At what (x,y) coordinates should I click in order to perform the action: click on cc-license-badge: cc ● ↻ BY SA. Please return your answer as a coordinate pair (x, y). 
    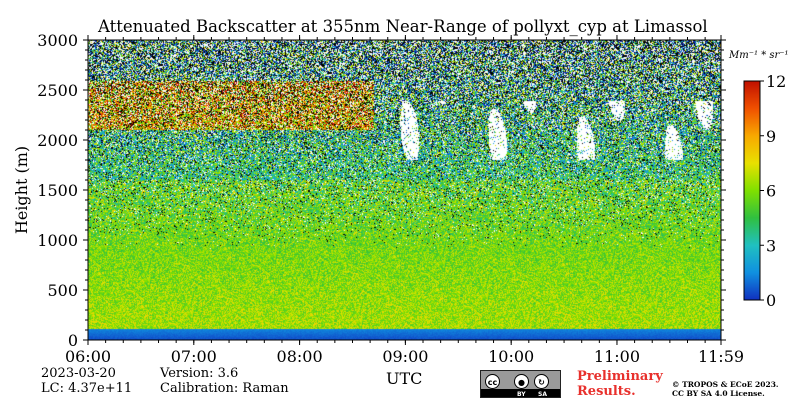
    Looking at the image, I should click on (520, 384).